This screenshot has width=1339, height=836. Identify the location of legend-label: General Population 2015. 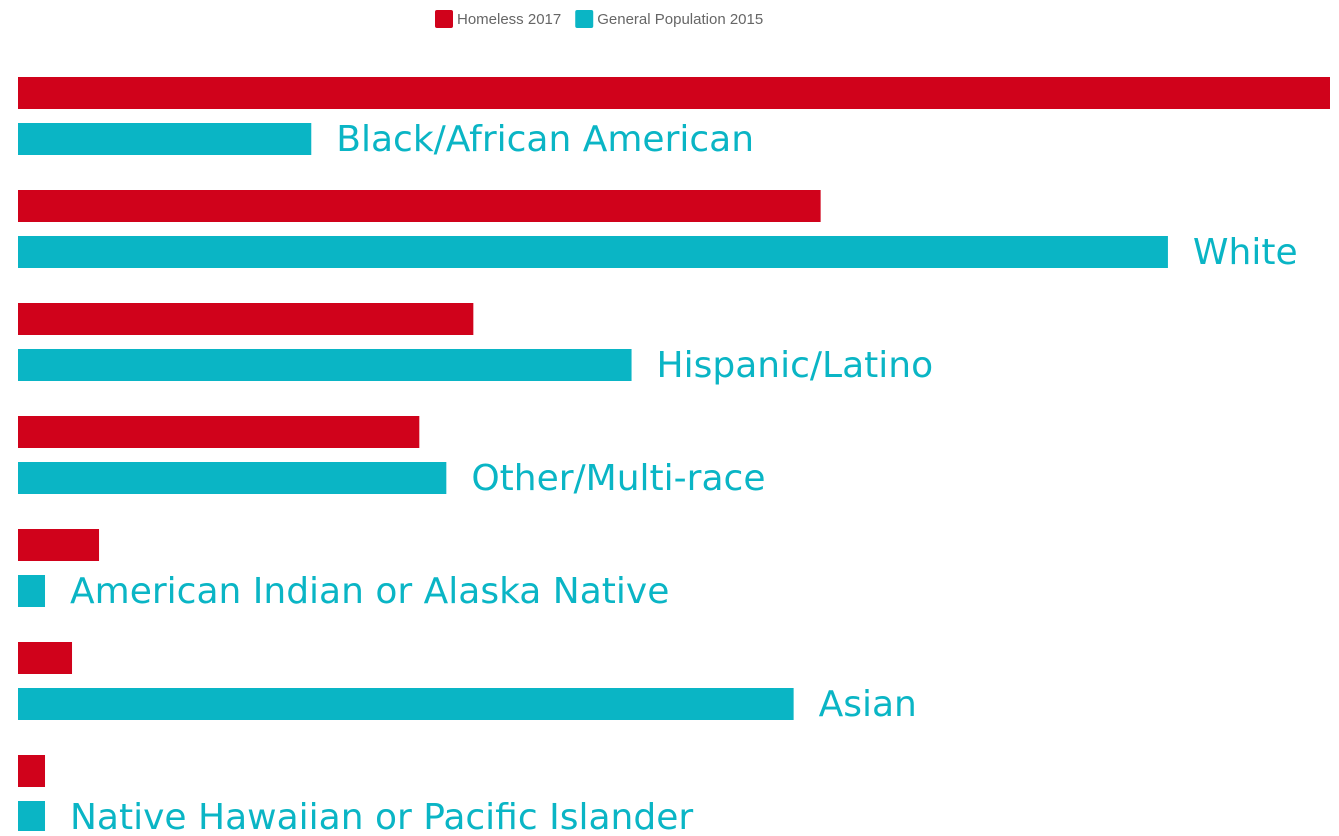
(680, 19).